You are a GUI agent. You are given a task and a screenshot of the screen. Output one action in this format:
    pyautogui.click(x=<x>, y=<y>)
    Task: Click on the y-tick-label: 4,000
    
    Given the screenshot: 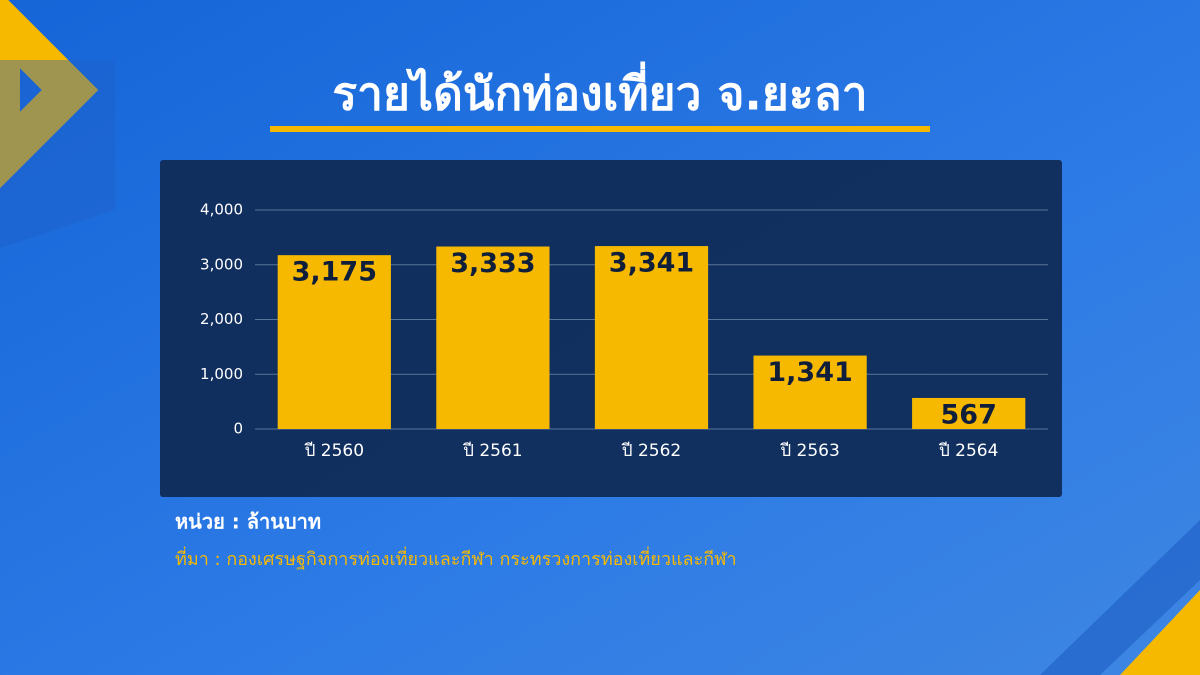 What is the action you would take?
    pyautogui.click(x=221, y=210)
    